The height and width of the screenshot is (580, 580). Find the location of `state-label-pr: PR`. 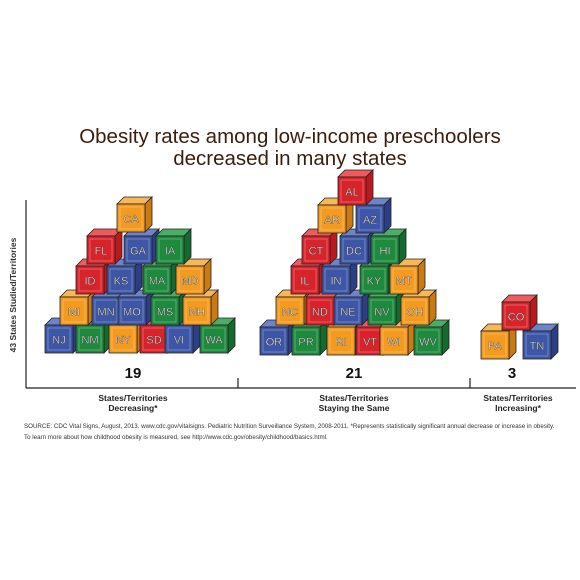

state-label-pr: PR is located at coordinates (305, 343).